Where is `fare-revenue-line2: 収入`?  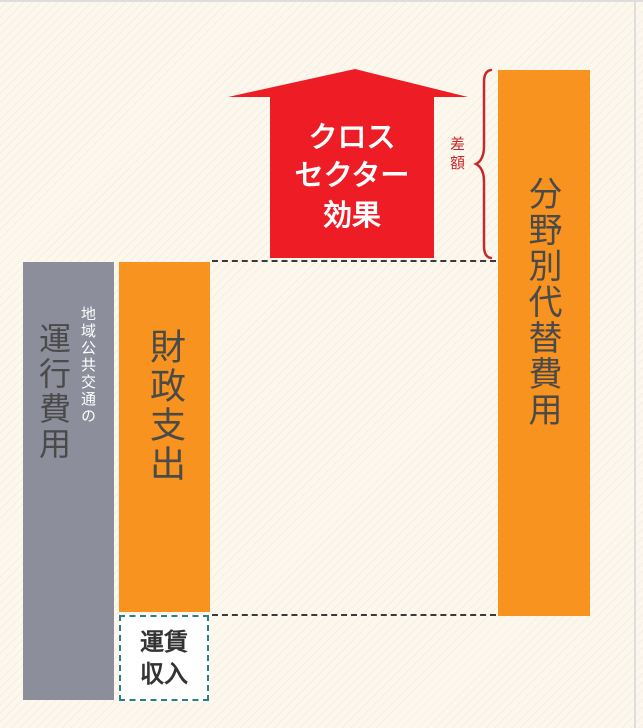 fare-revenue-line2: 収入 is located at coordinates (164, 674).